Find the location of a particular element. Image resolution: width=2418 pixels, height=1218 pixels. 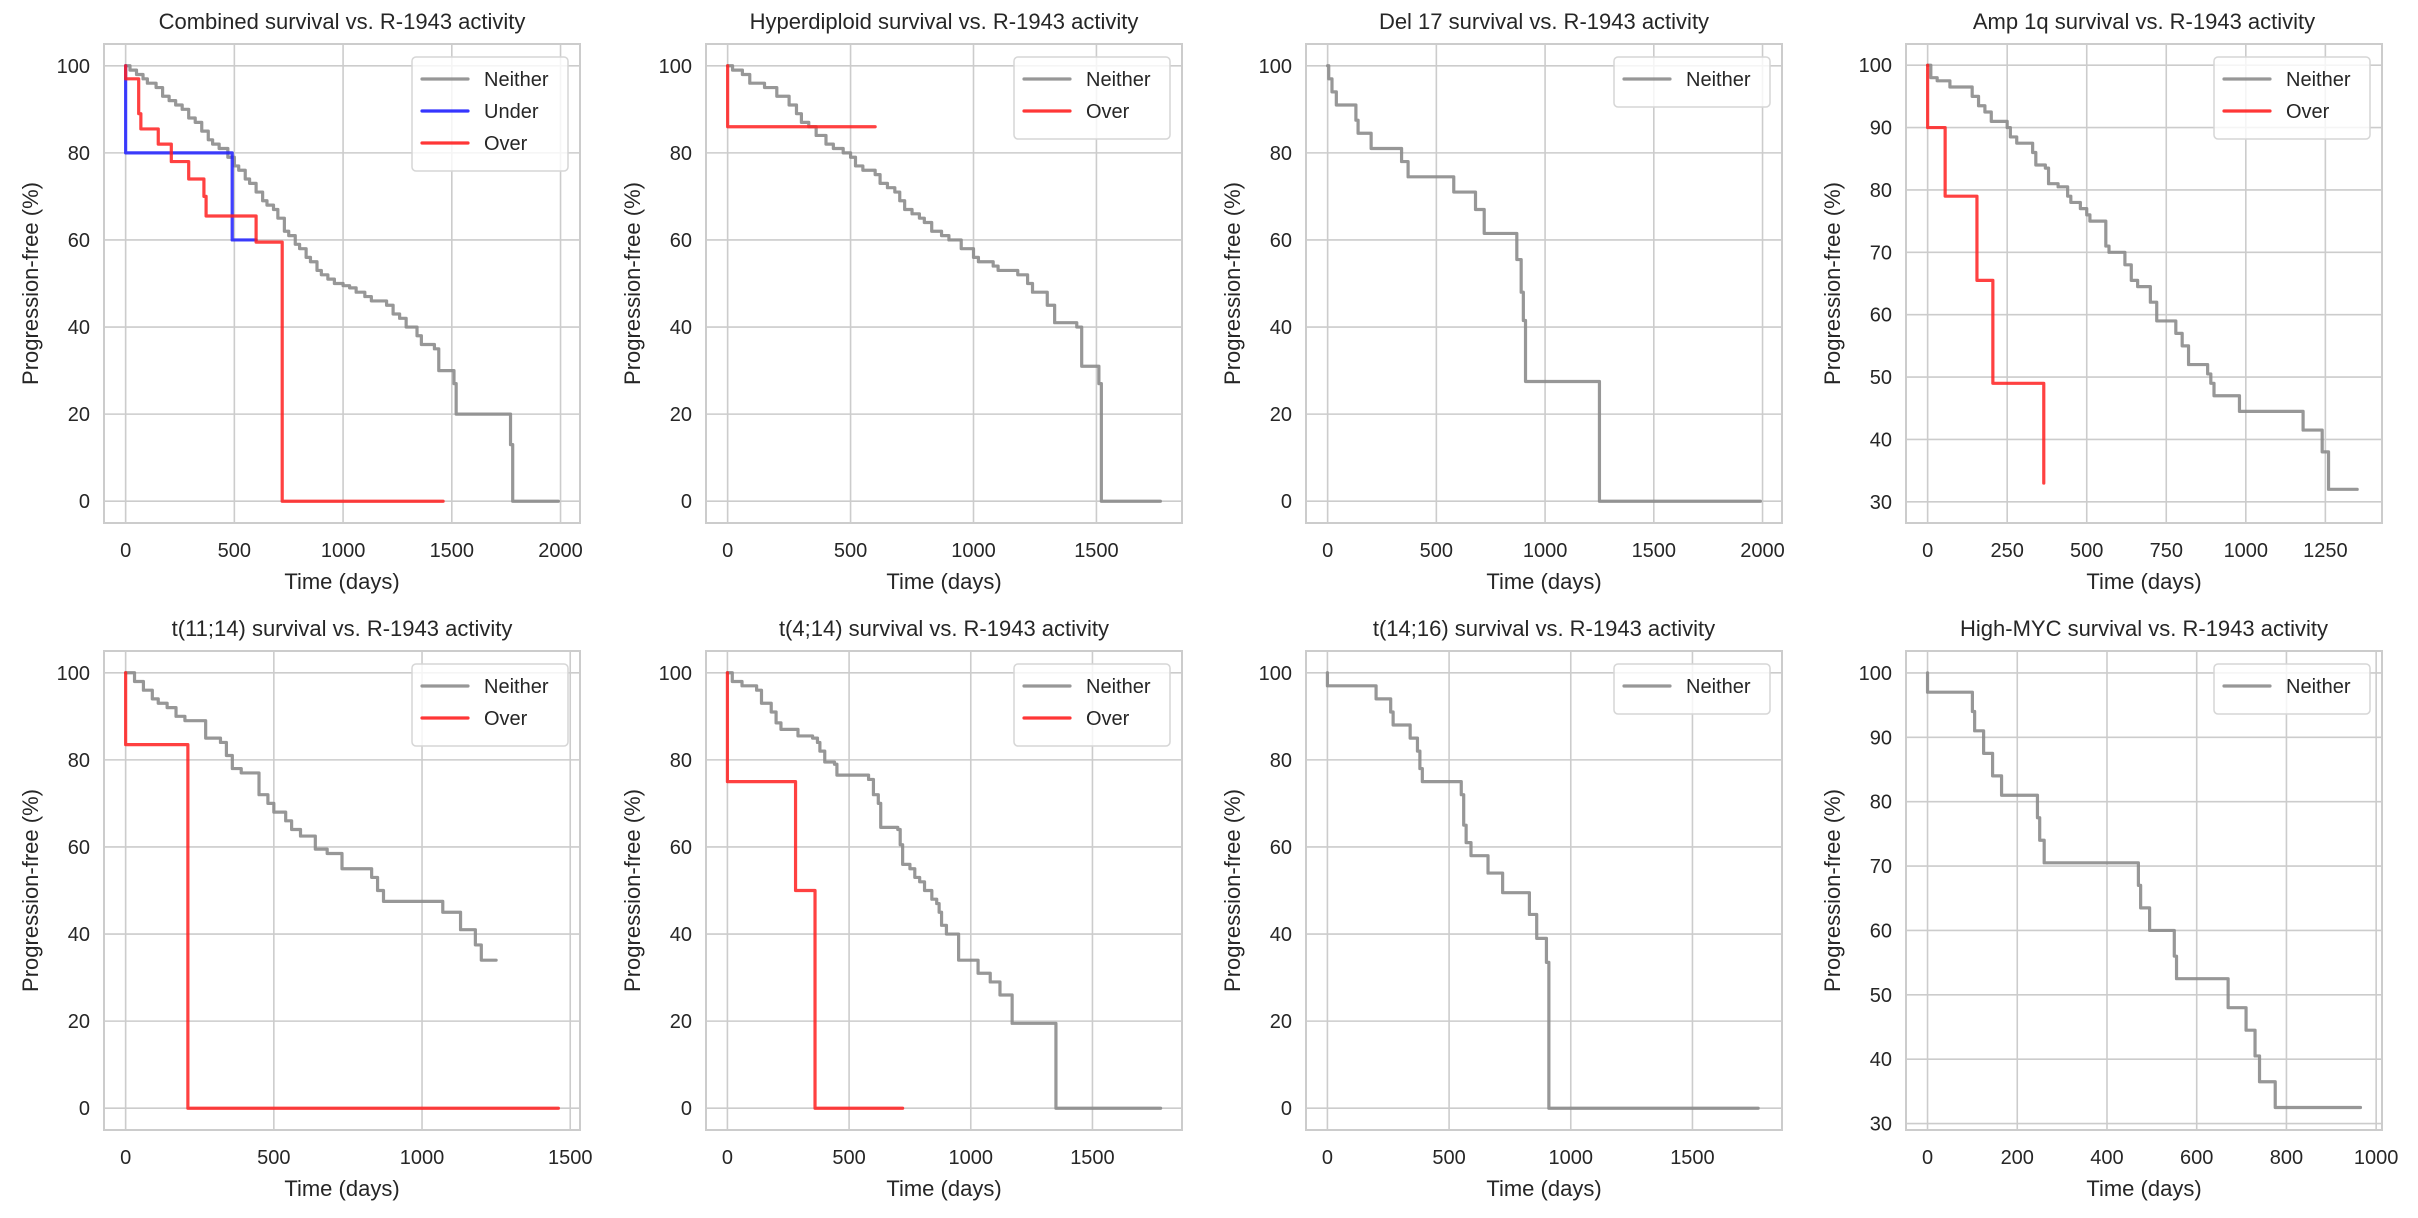

x-tick-label: 200 is located at coordinates (2017, 1158).